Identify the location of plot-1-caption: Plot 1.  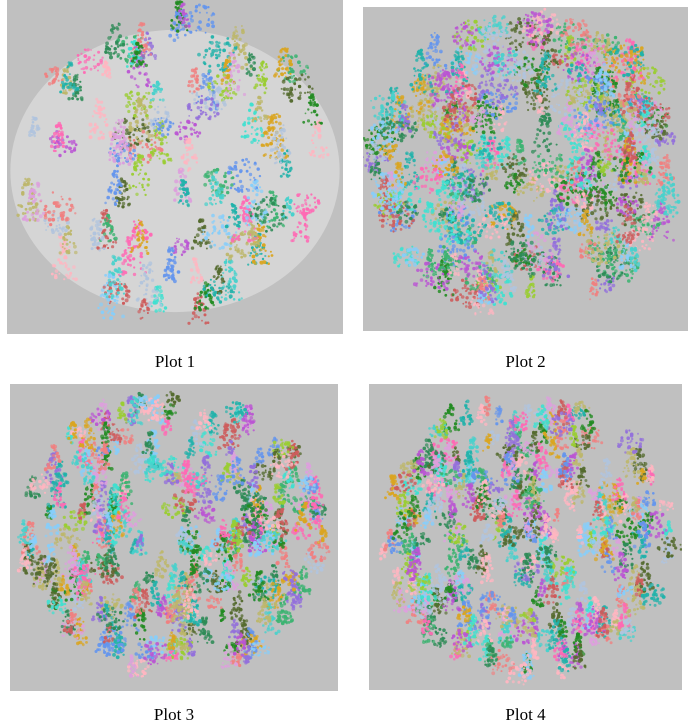
(175, 362).